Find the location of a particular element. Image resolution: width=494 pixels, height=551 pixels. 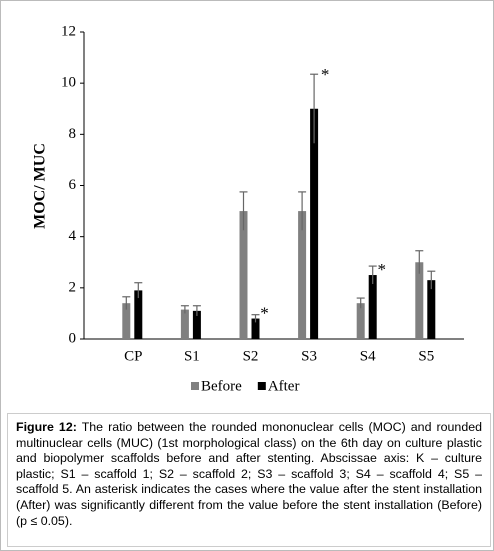

x-tick-label: S3 is located at coordinates (309, 356).